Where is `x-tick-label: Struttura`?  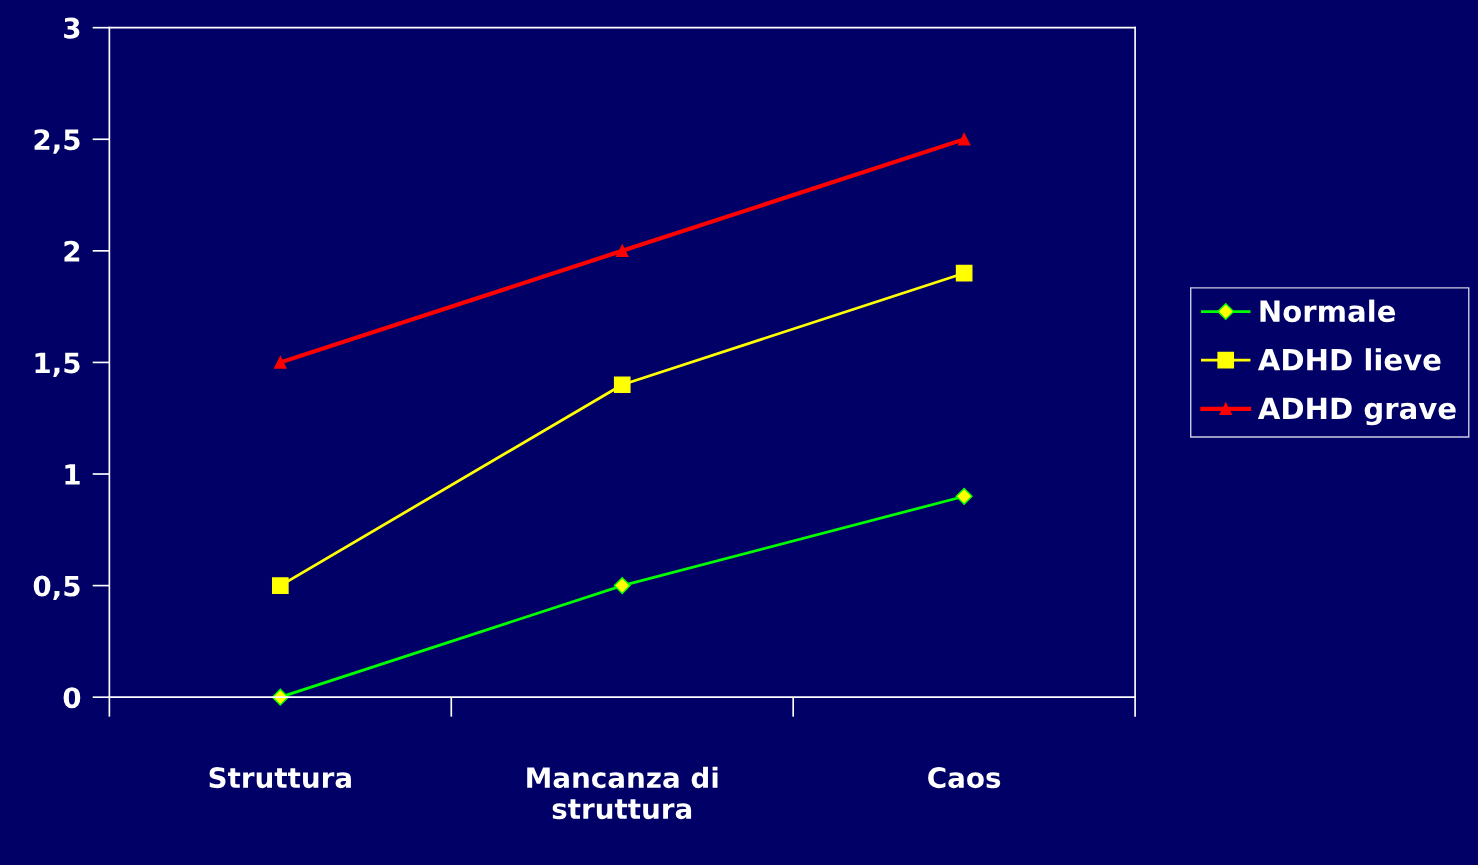 x-tick-label: Struttura is located at coordinates (280, 778).